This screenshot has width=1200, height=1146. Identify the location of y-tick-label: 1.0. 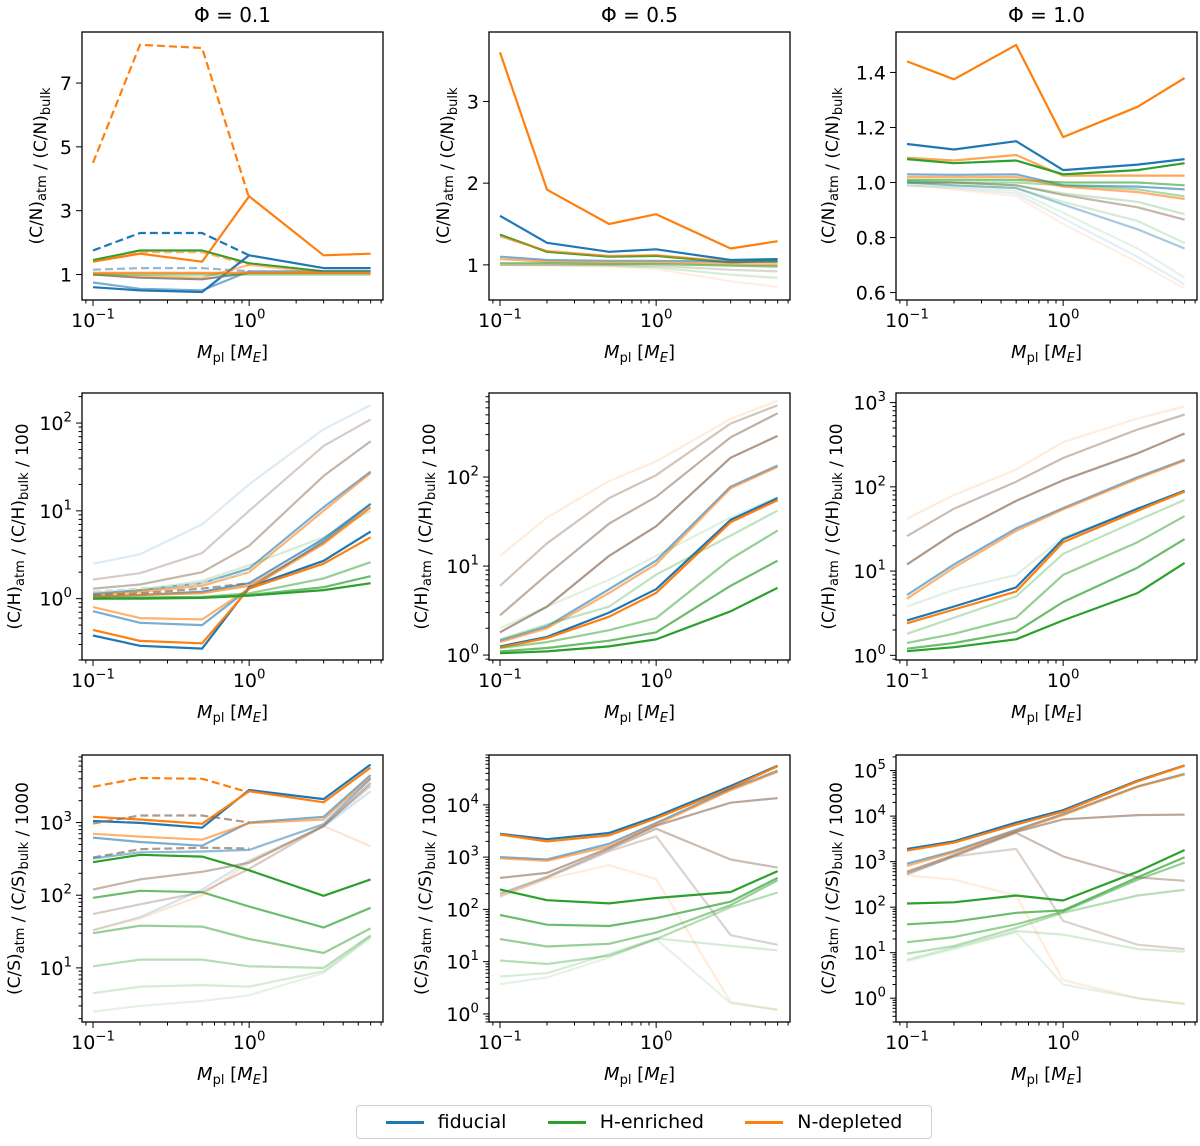
(871, 184).